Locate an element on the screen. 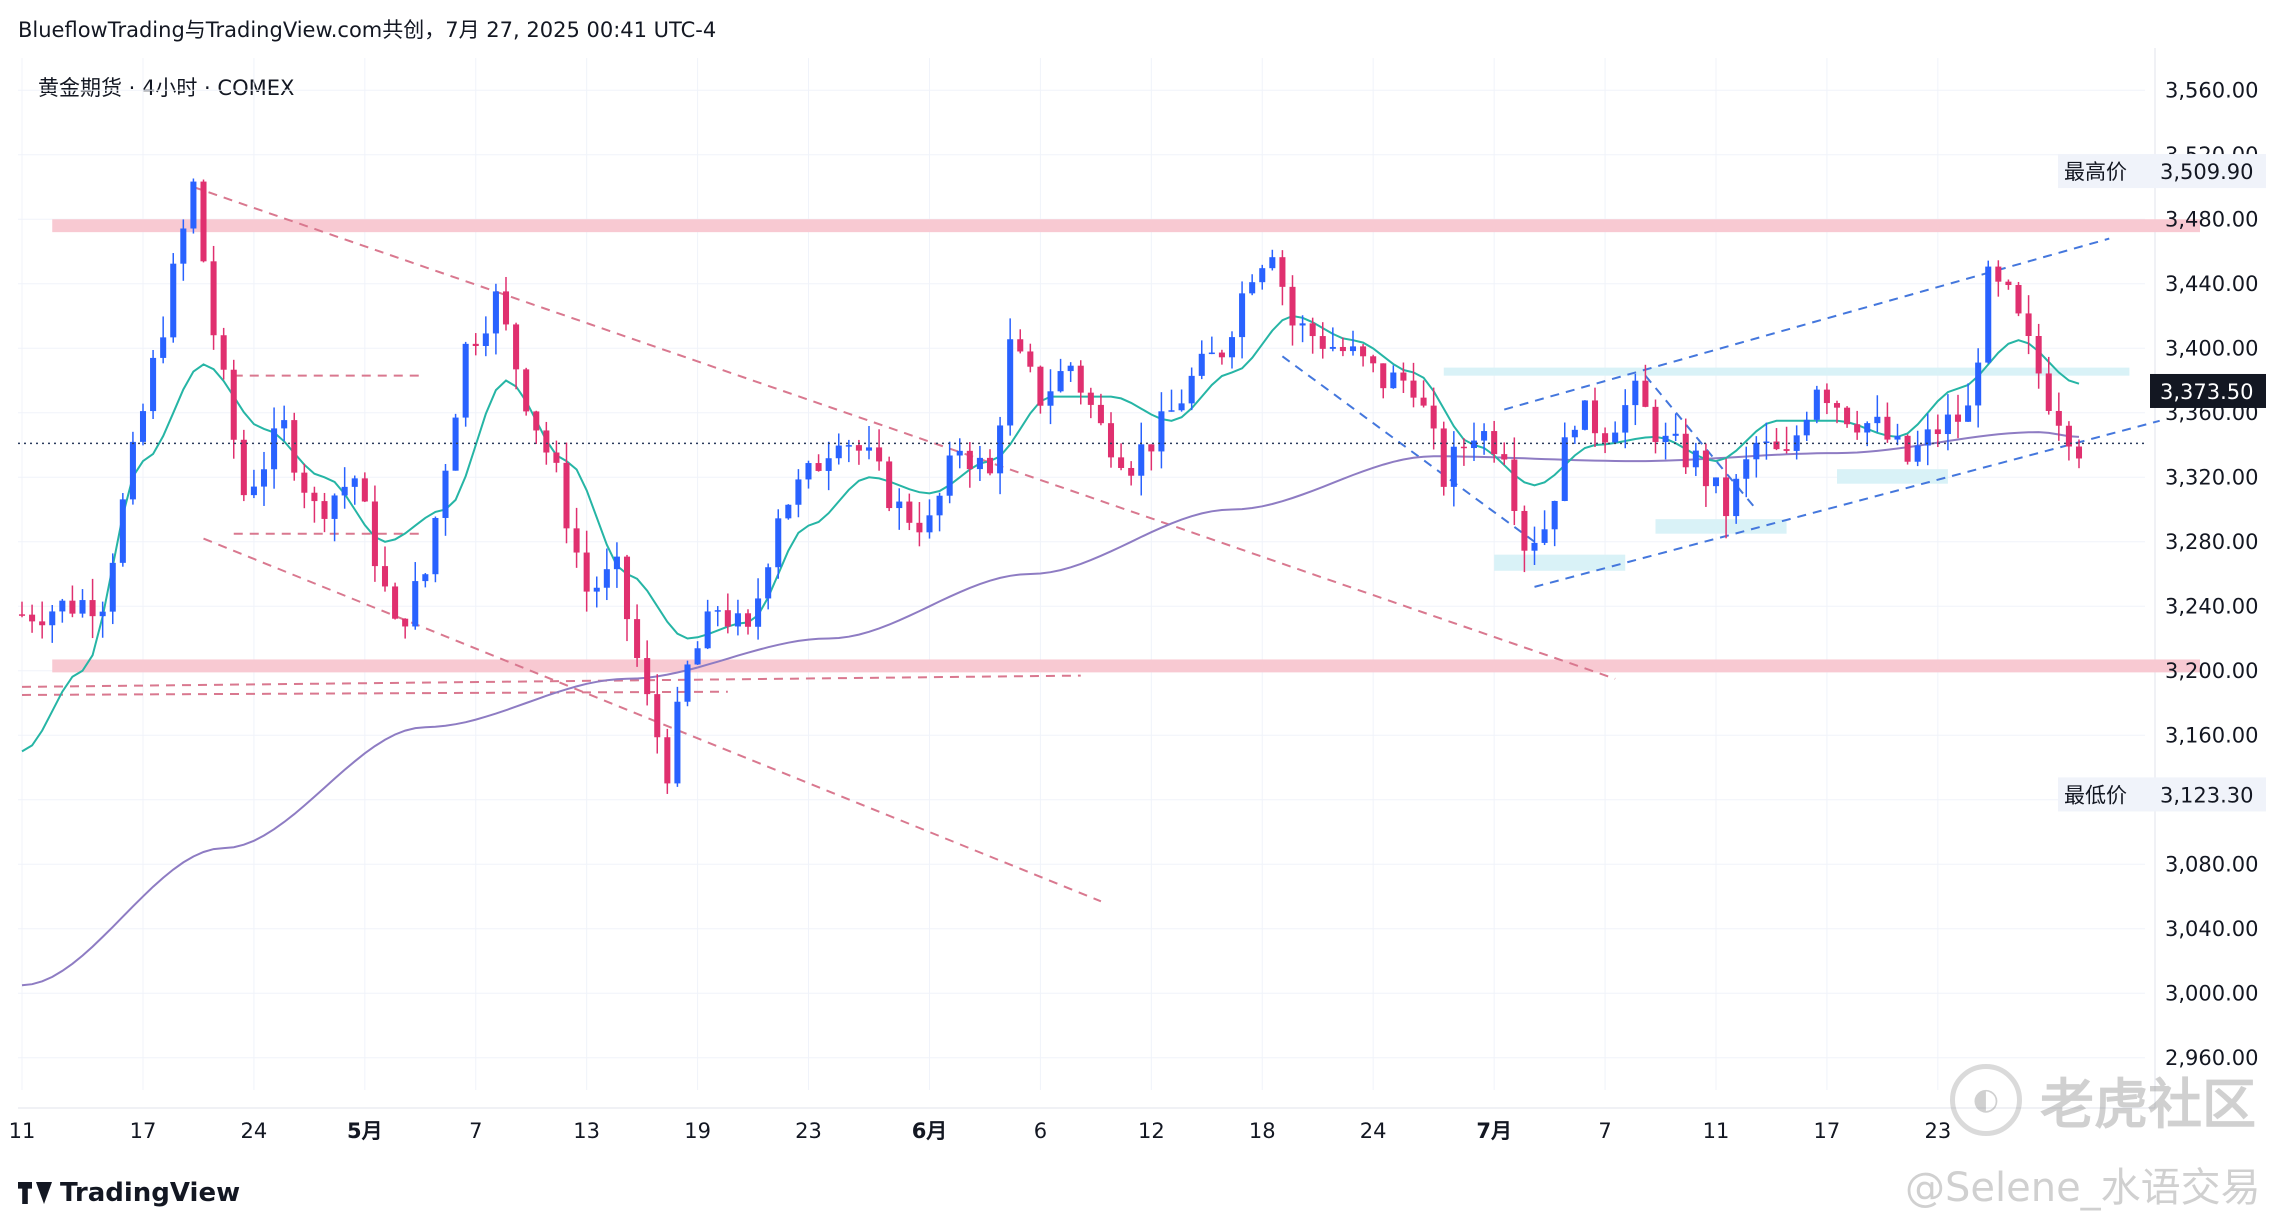 The width and height of the screenshot is (2294, 1226). y-tick-label: 3,400.00 is located at coordinates (2212, 348).